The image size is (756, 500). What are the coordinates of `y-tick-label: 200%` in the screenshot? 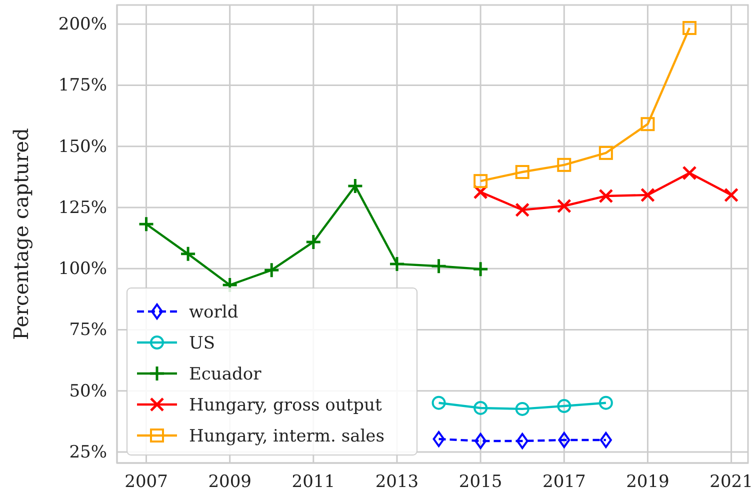 It's located at (82, 24).